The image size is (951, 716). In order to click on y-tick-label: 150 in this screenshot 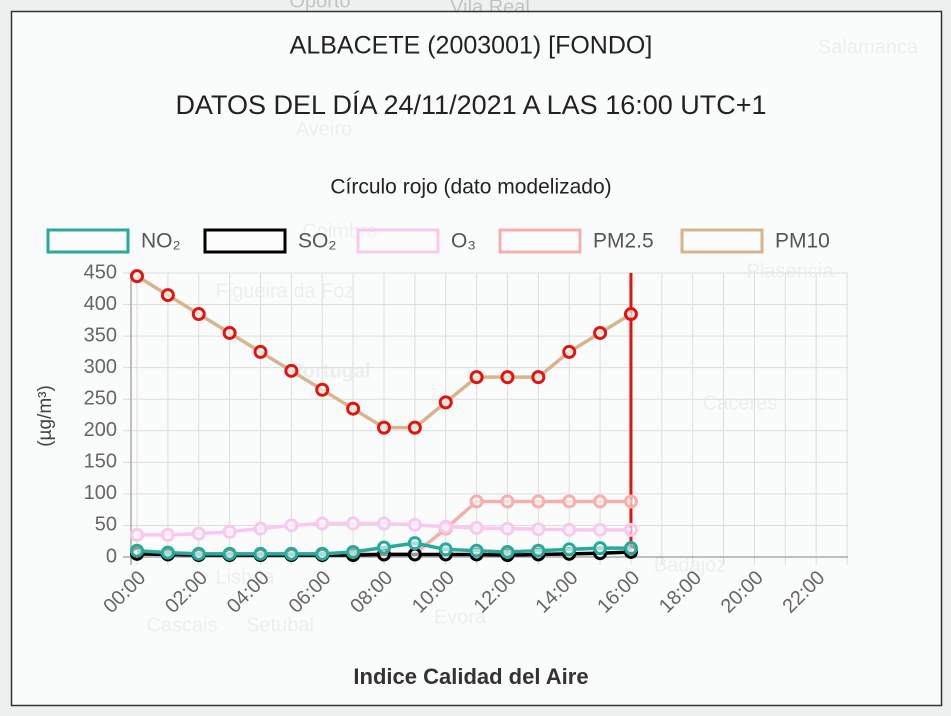, I will do `click(100, 462)`.